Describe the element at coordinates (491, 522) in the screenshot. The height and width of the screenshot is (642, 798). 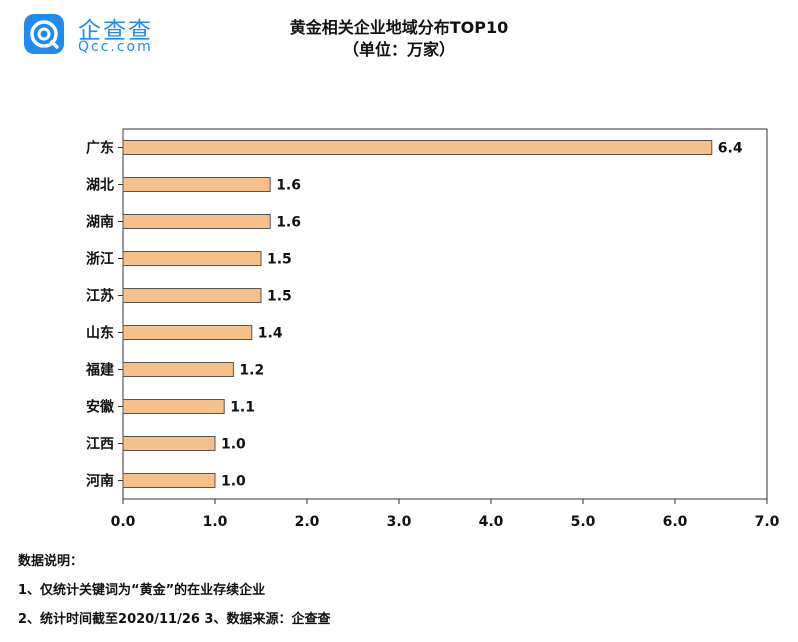
I see `x-tick-label-4: 4.0` at that location.